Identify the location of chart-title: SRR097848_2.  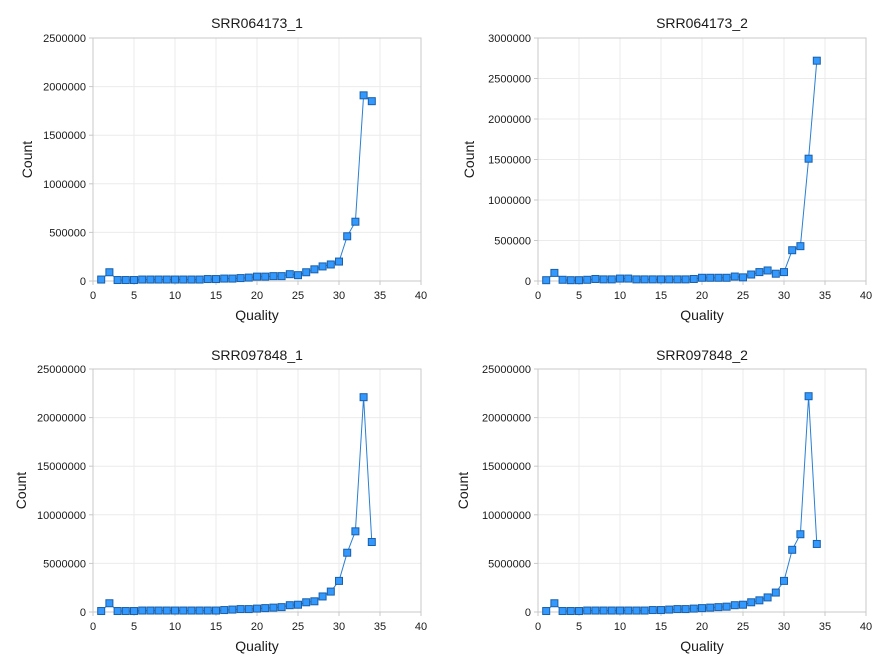
(702, 355).